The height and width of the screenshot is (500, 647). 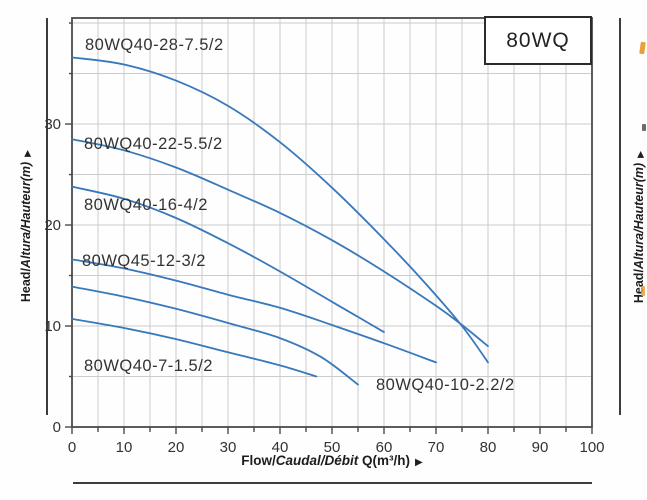 What do you see at coordinates (72, 447) in the screenshot?
I see `x-tick-label: 0` at bounding box center [72, 447].